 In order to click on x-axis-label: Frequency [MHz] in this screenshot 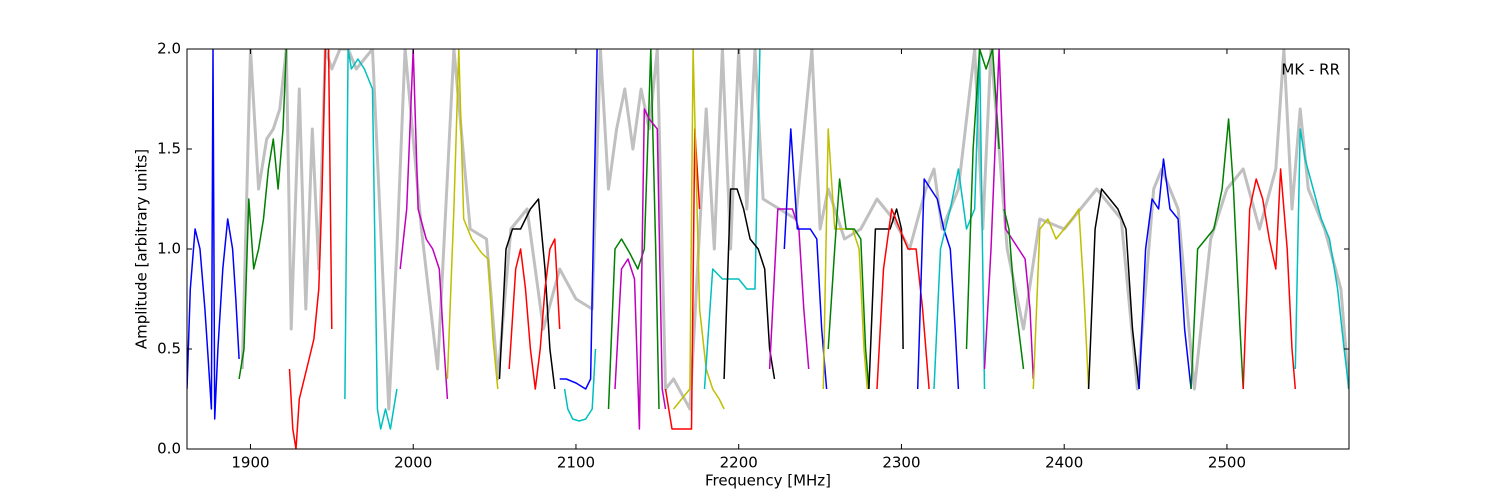, I will do `click(768, 481)`.